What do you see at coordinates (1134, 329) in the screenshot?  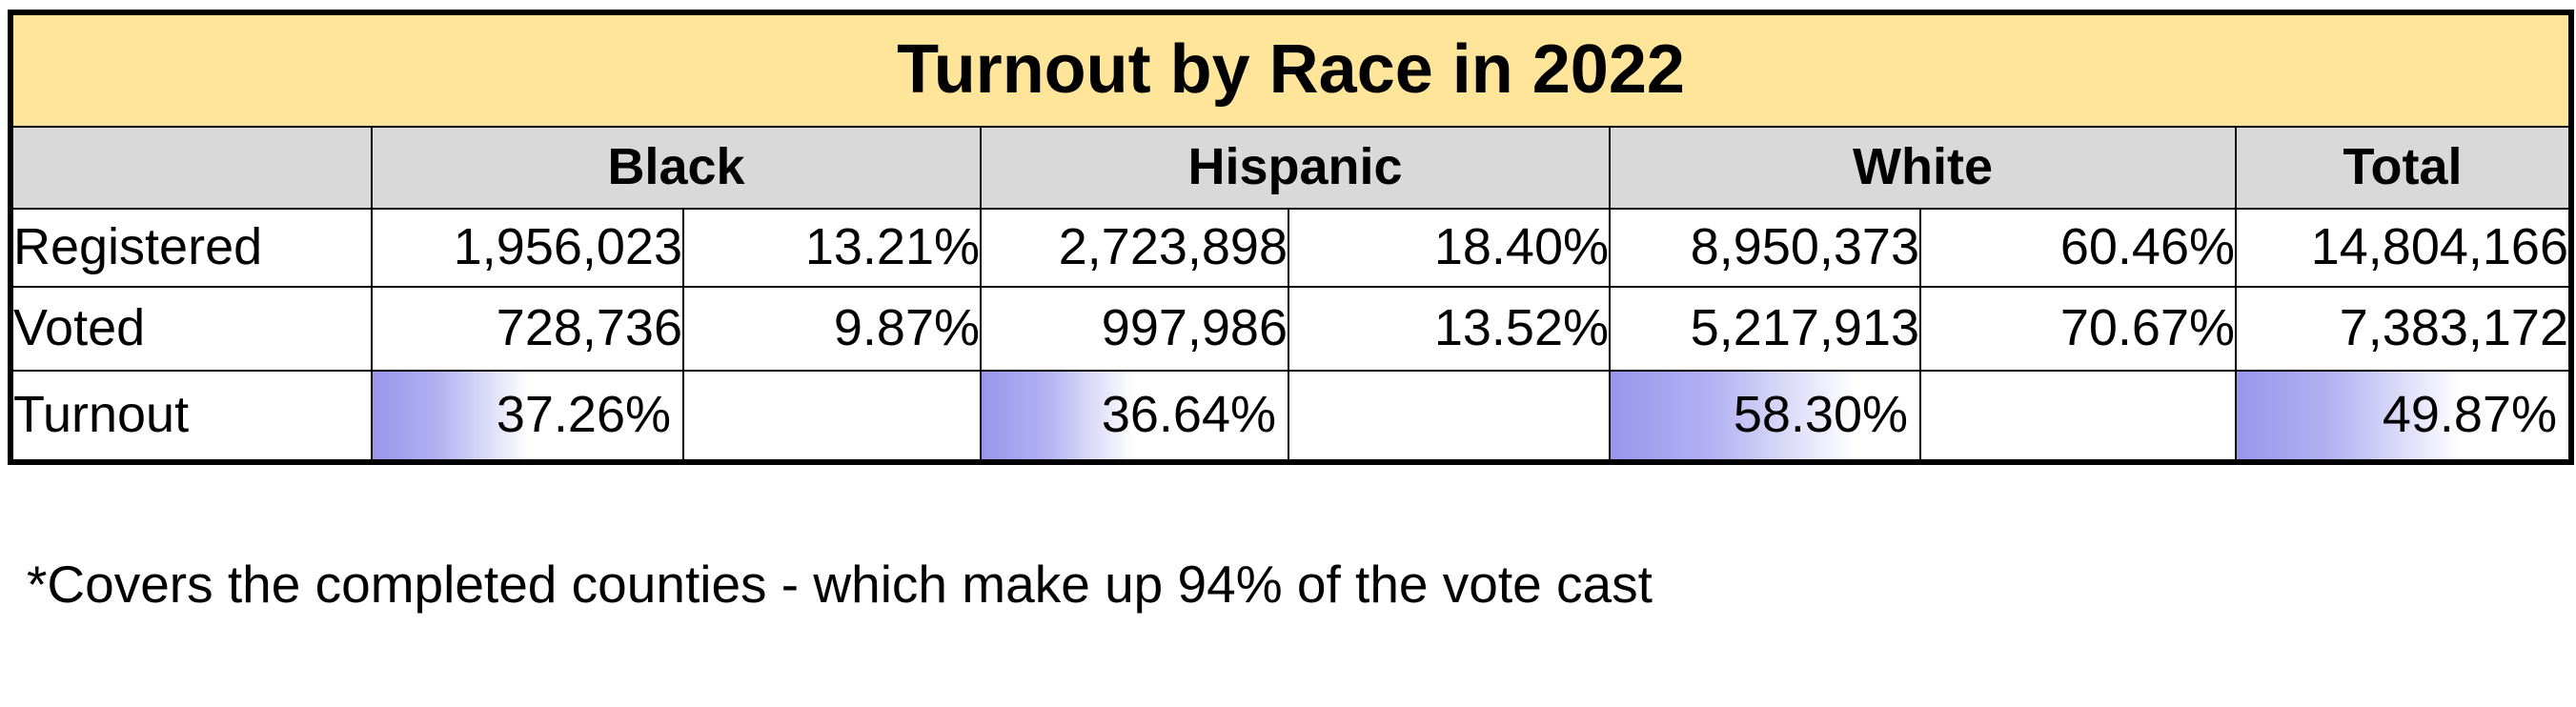 I see `voted-hispanic-count: 997,986` at bounding box center [1134, 329].